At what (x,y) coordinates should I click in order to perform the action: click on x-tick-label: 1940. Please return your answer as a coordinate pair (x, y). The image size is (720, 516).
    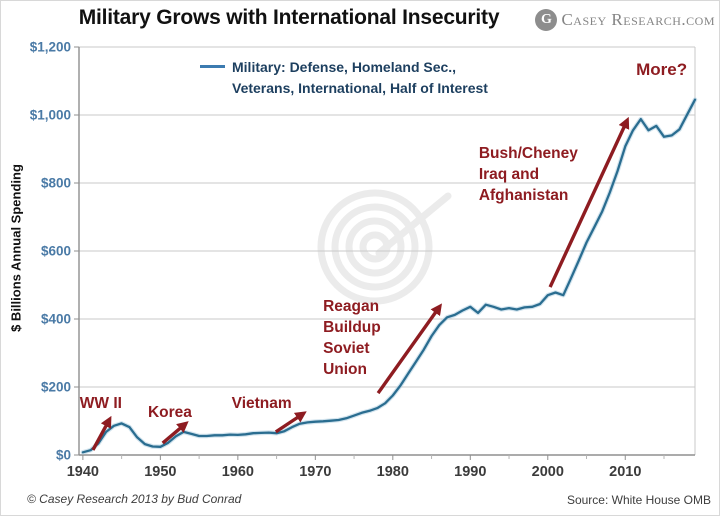
    Looking at the image, I should click on (83, 472).